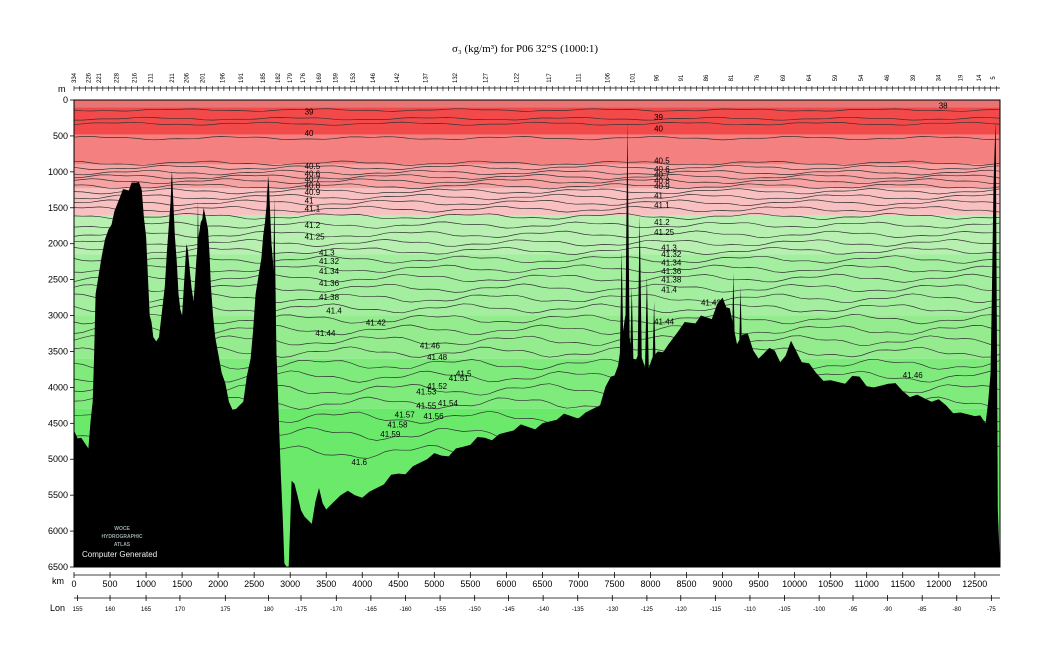 The image size is (1050, 650). I want to click on station-label: 54, so click(862, 77).